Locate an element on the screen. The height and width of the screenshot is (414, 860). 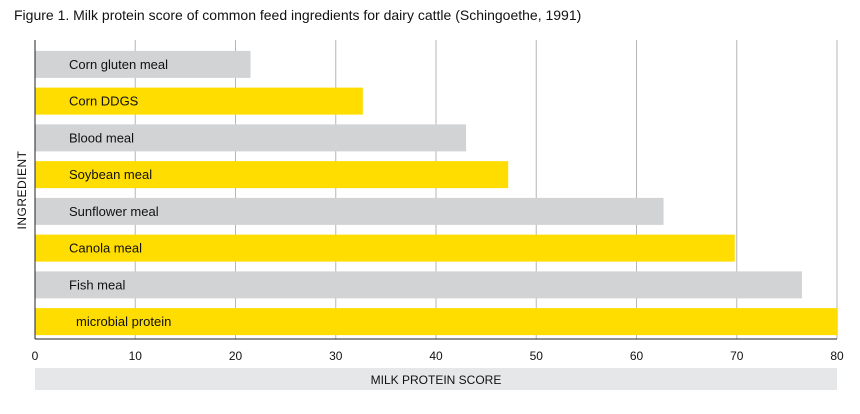
x-tick-label: 80 is located at coordinates (837, 356).